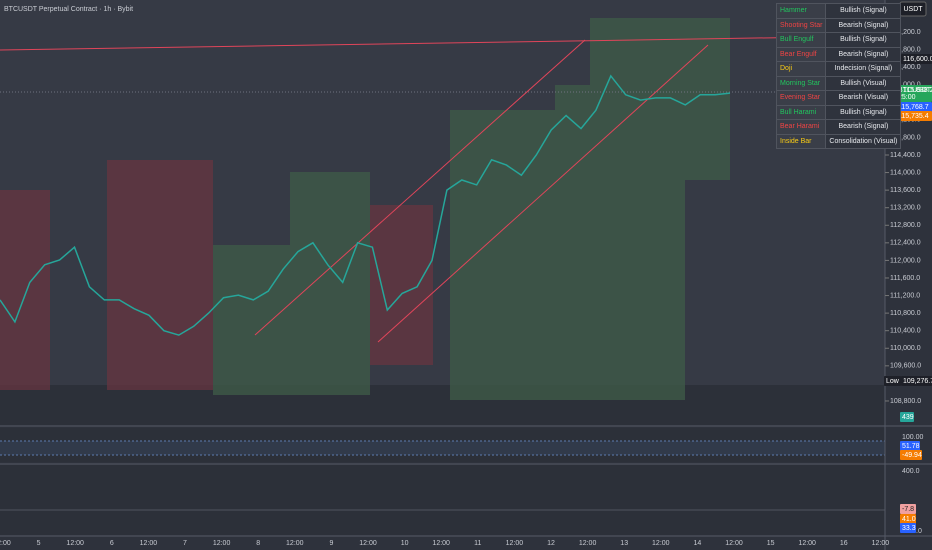 The image size is (932, 550). Describe the element at coordinates (917, 90) in the screenshot. I see `last-price: 115,888.2` at that location.